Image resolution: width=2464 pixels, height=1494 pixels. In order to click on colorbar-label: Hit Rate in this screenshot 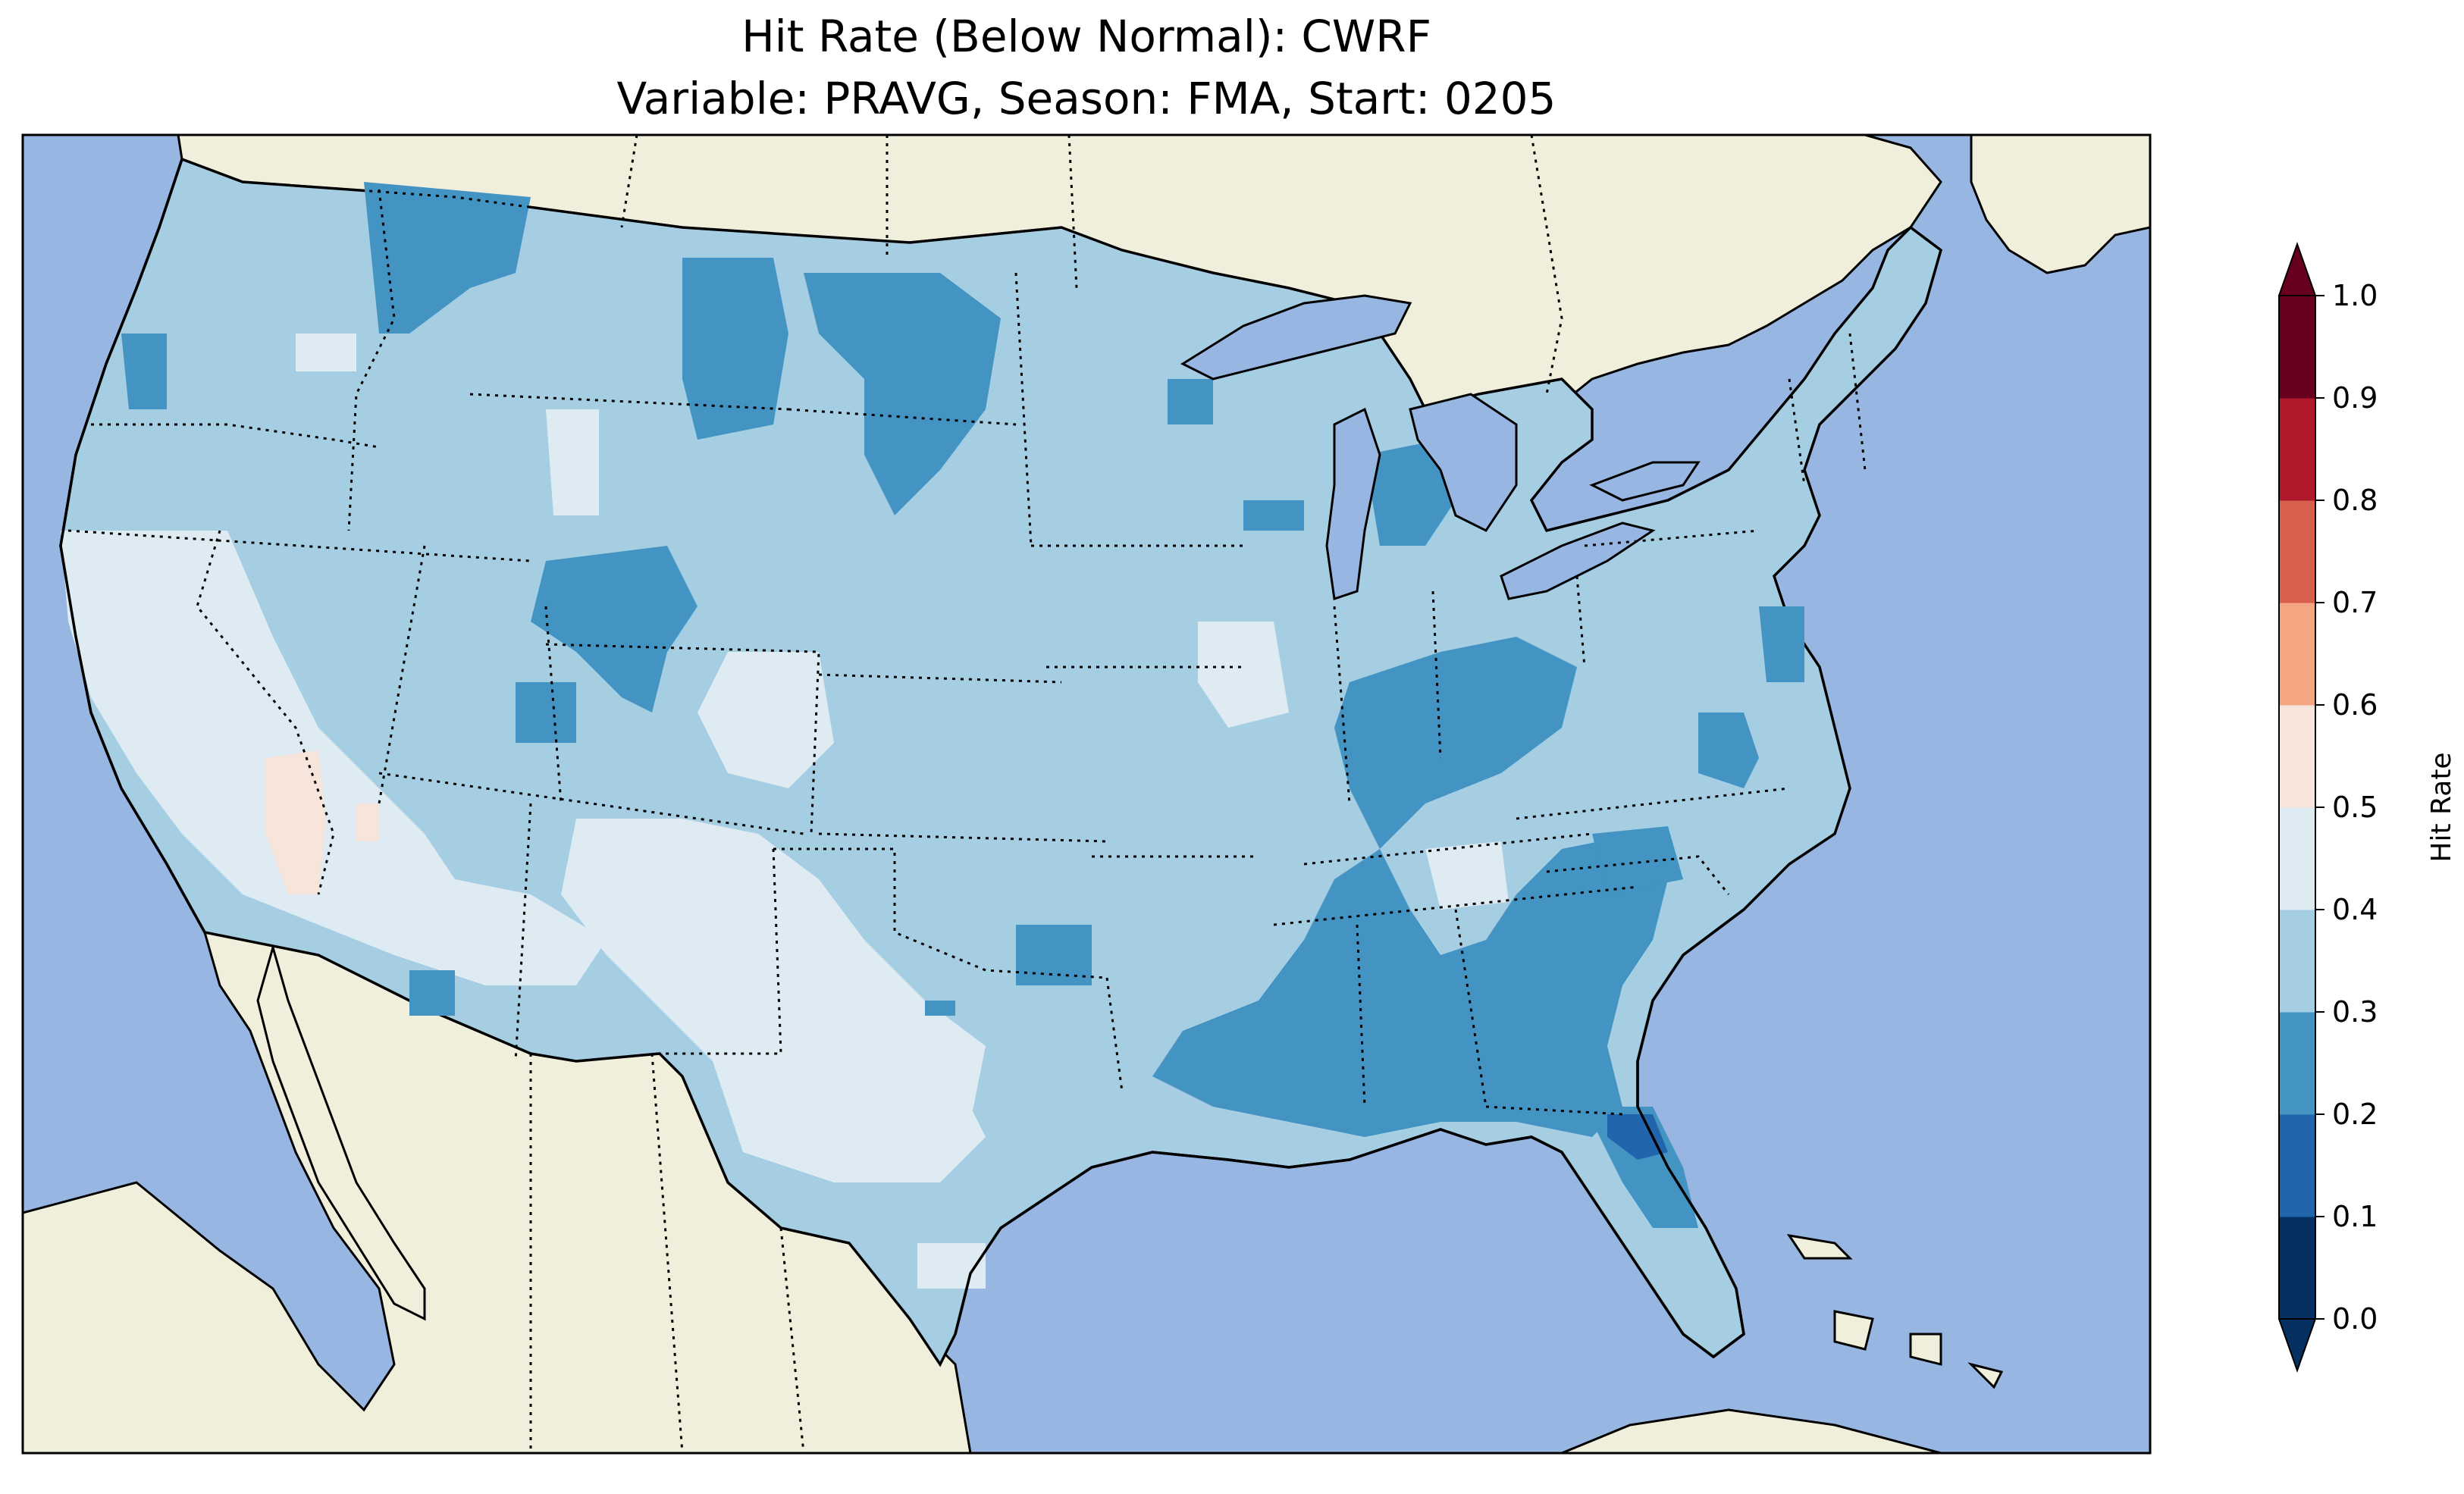, I will do `click(2441, 807)`.